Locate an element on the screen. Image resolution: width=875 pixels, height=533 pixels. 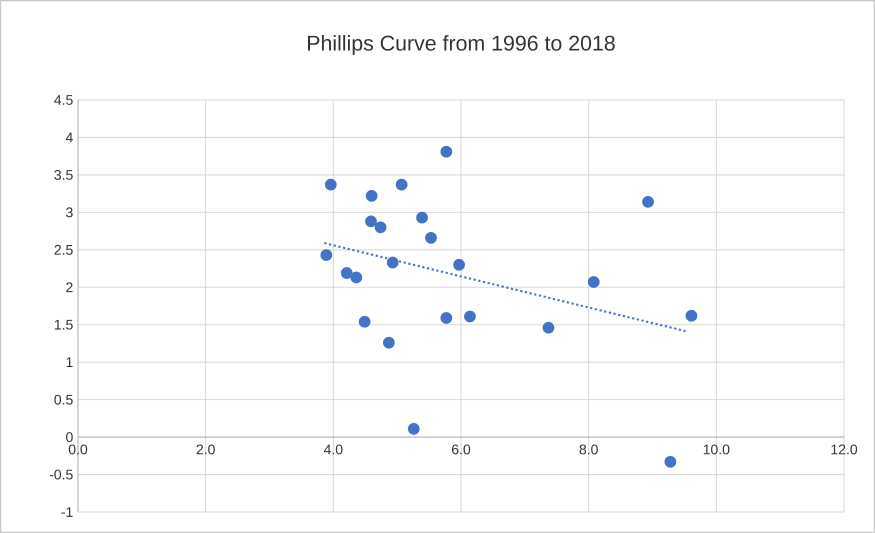
x-tick-label: 8.0 is located at coordinates (589, 449).